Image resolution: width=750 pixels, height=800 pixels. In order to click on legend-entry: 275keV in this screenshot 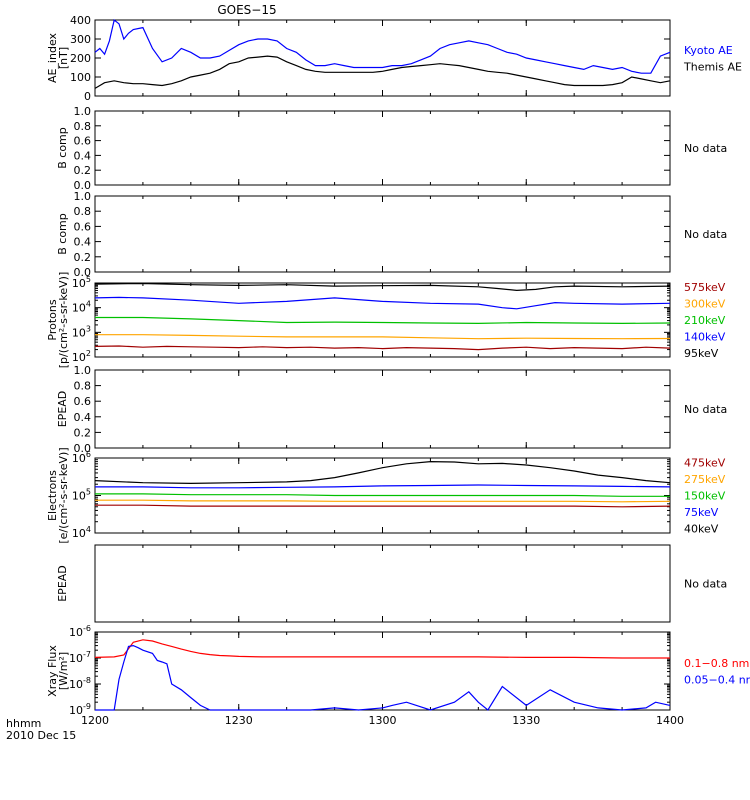, I will do `click(705, 479)`.